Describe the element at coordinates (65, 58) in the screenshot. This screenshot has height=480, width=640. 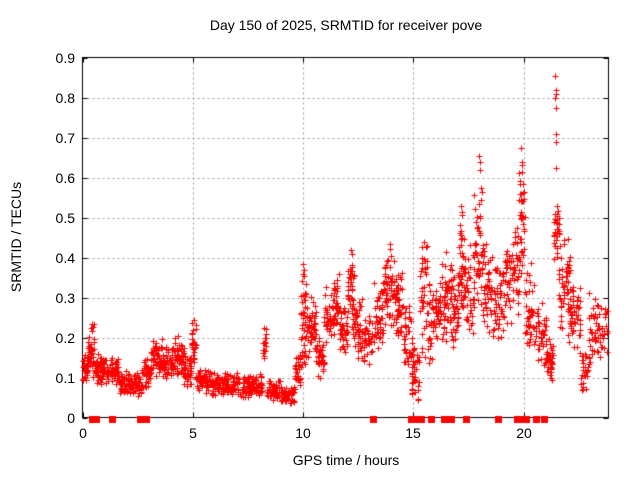
I see `y-tick-label: 0.9` at that location.